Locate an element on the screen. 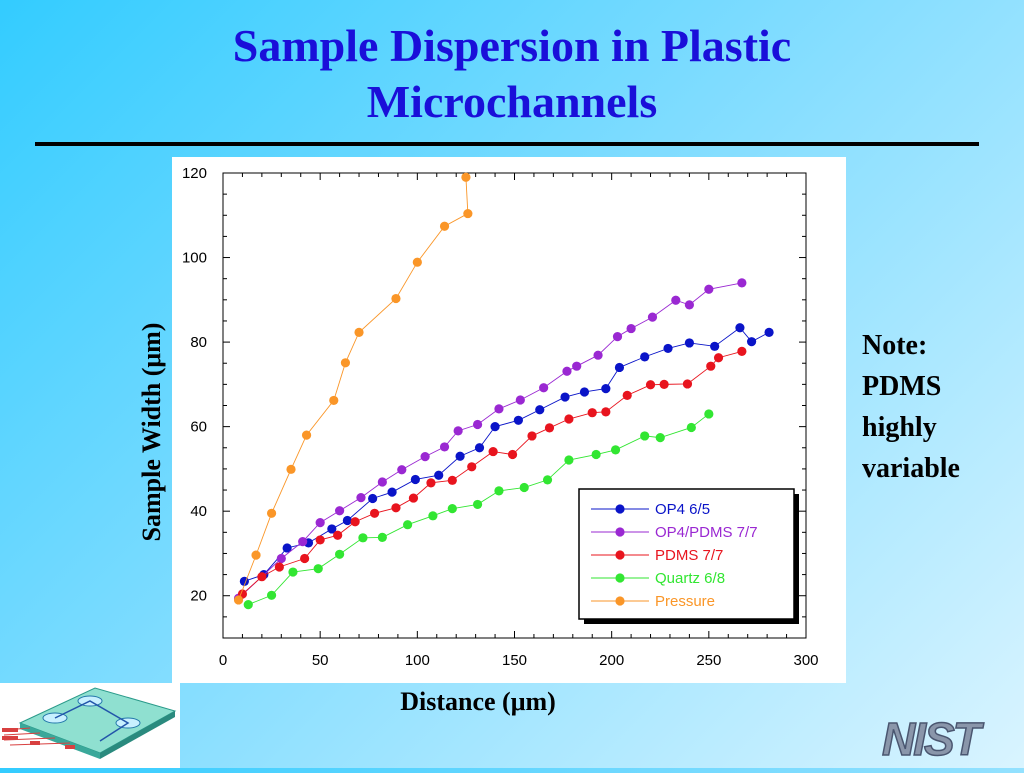 This screenshot has width=1024, height=773. note-line-2: PDMS is located at coordinates (902, 386).